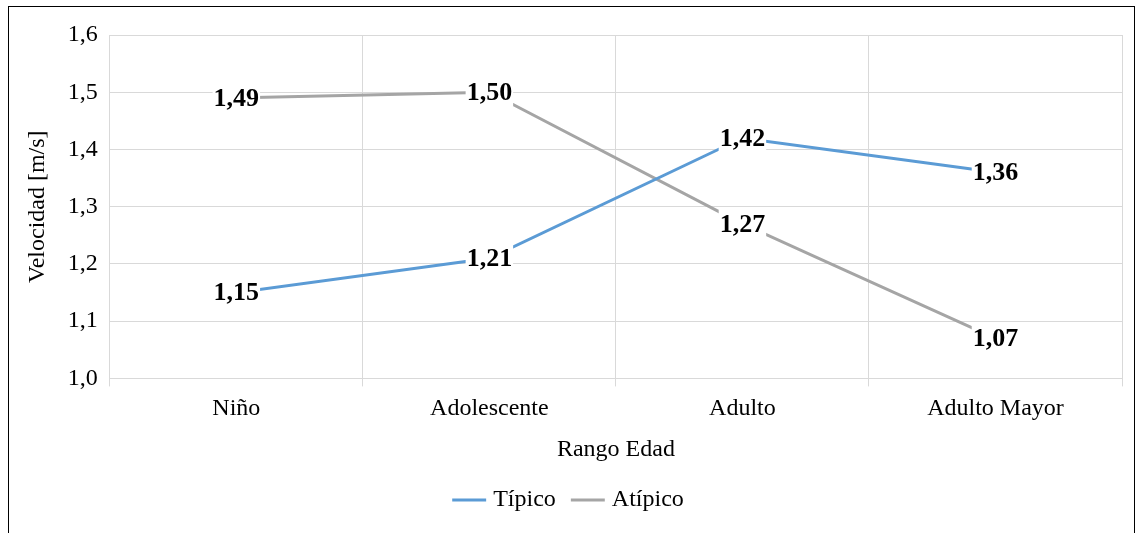 The image size is (1135, 533). What do you see at coordinates (236, 97) in the screenshot?
I see `data-label: 1,49` at bounding box center [236, 97].